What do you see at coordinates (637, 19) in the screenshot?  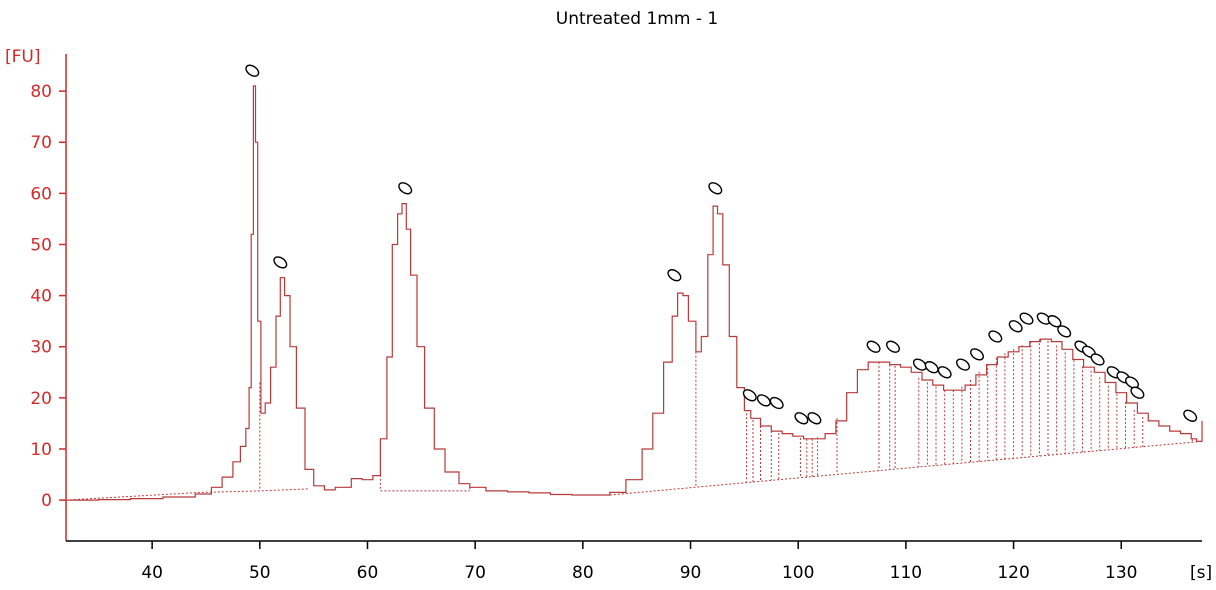 I see `chart-title: Untreated 1mm - 1` at bounding box center [637, 19].